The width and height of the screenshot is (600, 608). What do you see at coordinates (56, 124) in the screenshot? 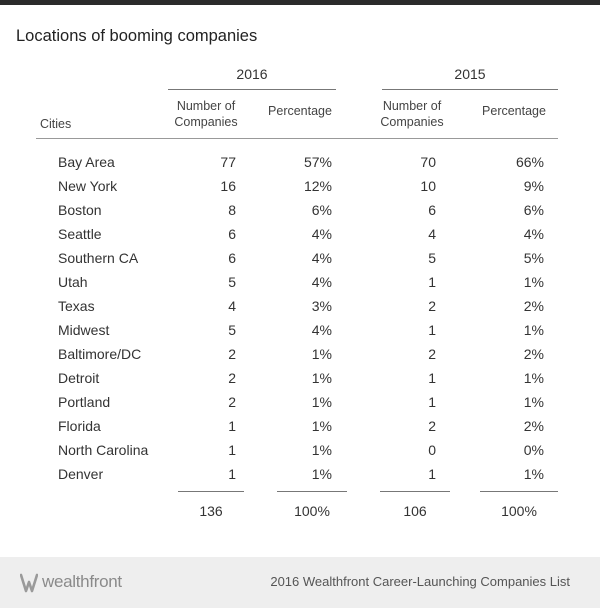
I see `cities-column-header: Cities` at bounding box center [56, 124].